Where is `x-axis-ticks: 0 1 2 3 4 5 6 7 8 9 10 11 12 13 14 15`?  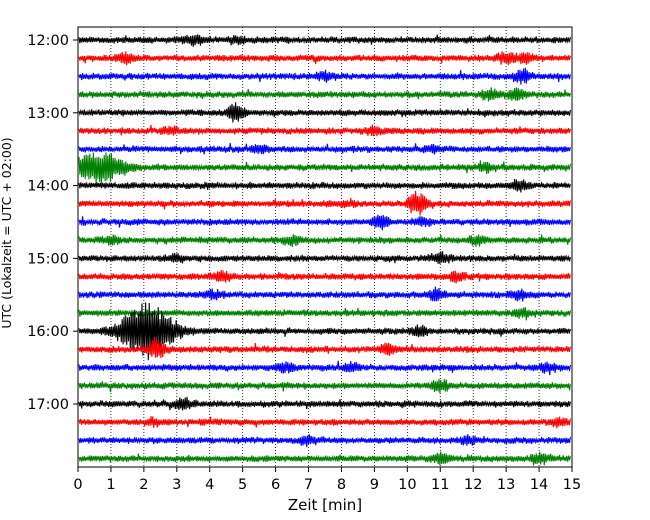
x-axis-ticks: 0 1 2 3 4 5 6 7 8 9 10 11 12 13 14 15 is located at coordinates (327, 480).